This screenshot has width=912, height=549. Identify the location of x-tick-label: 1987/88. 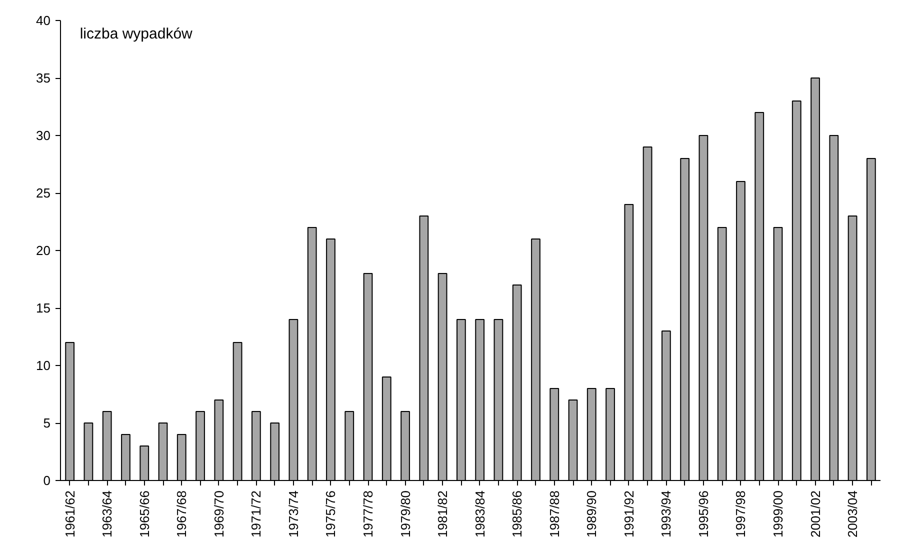
(554, 514).